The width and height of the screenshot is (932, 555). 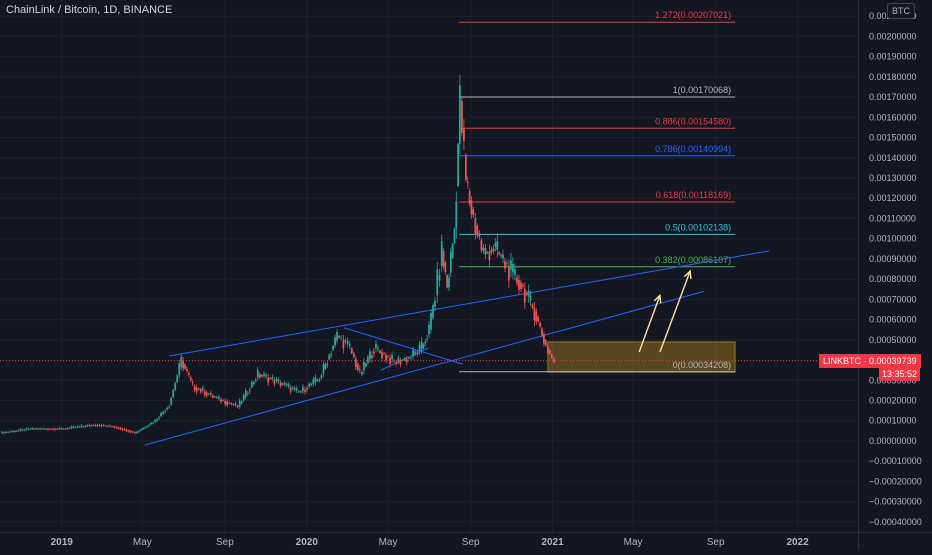 I want to click on fib-level-label: 0.5(0.00102138), so click(x=698, y=227).